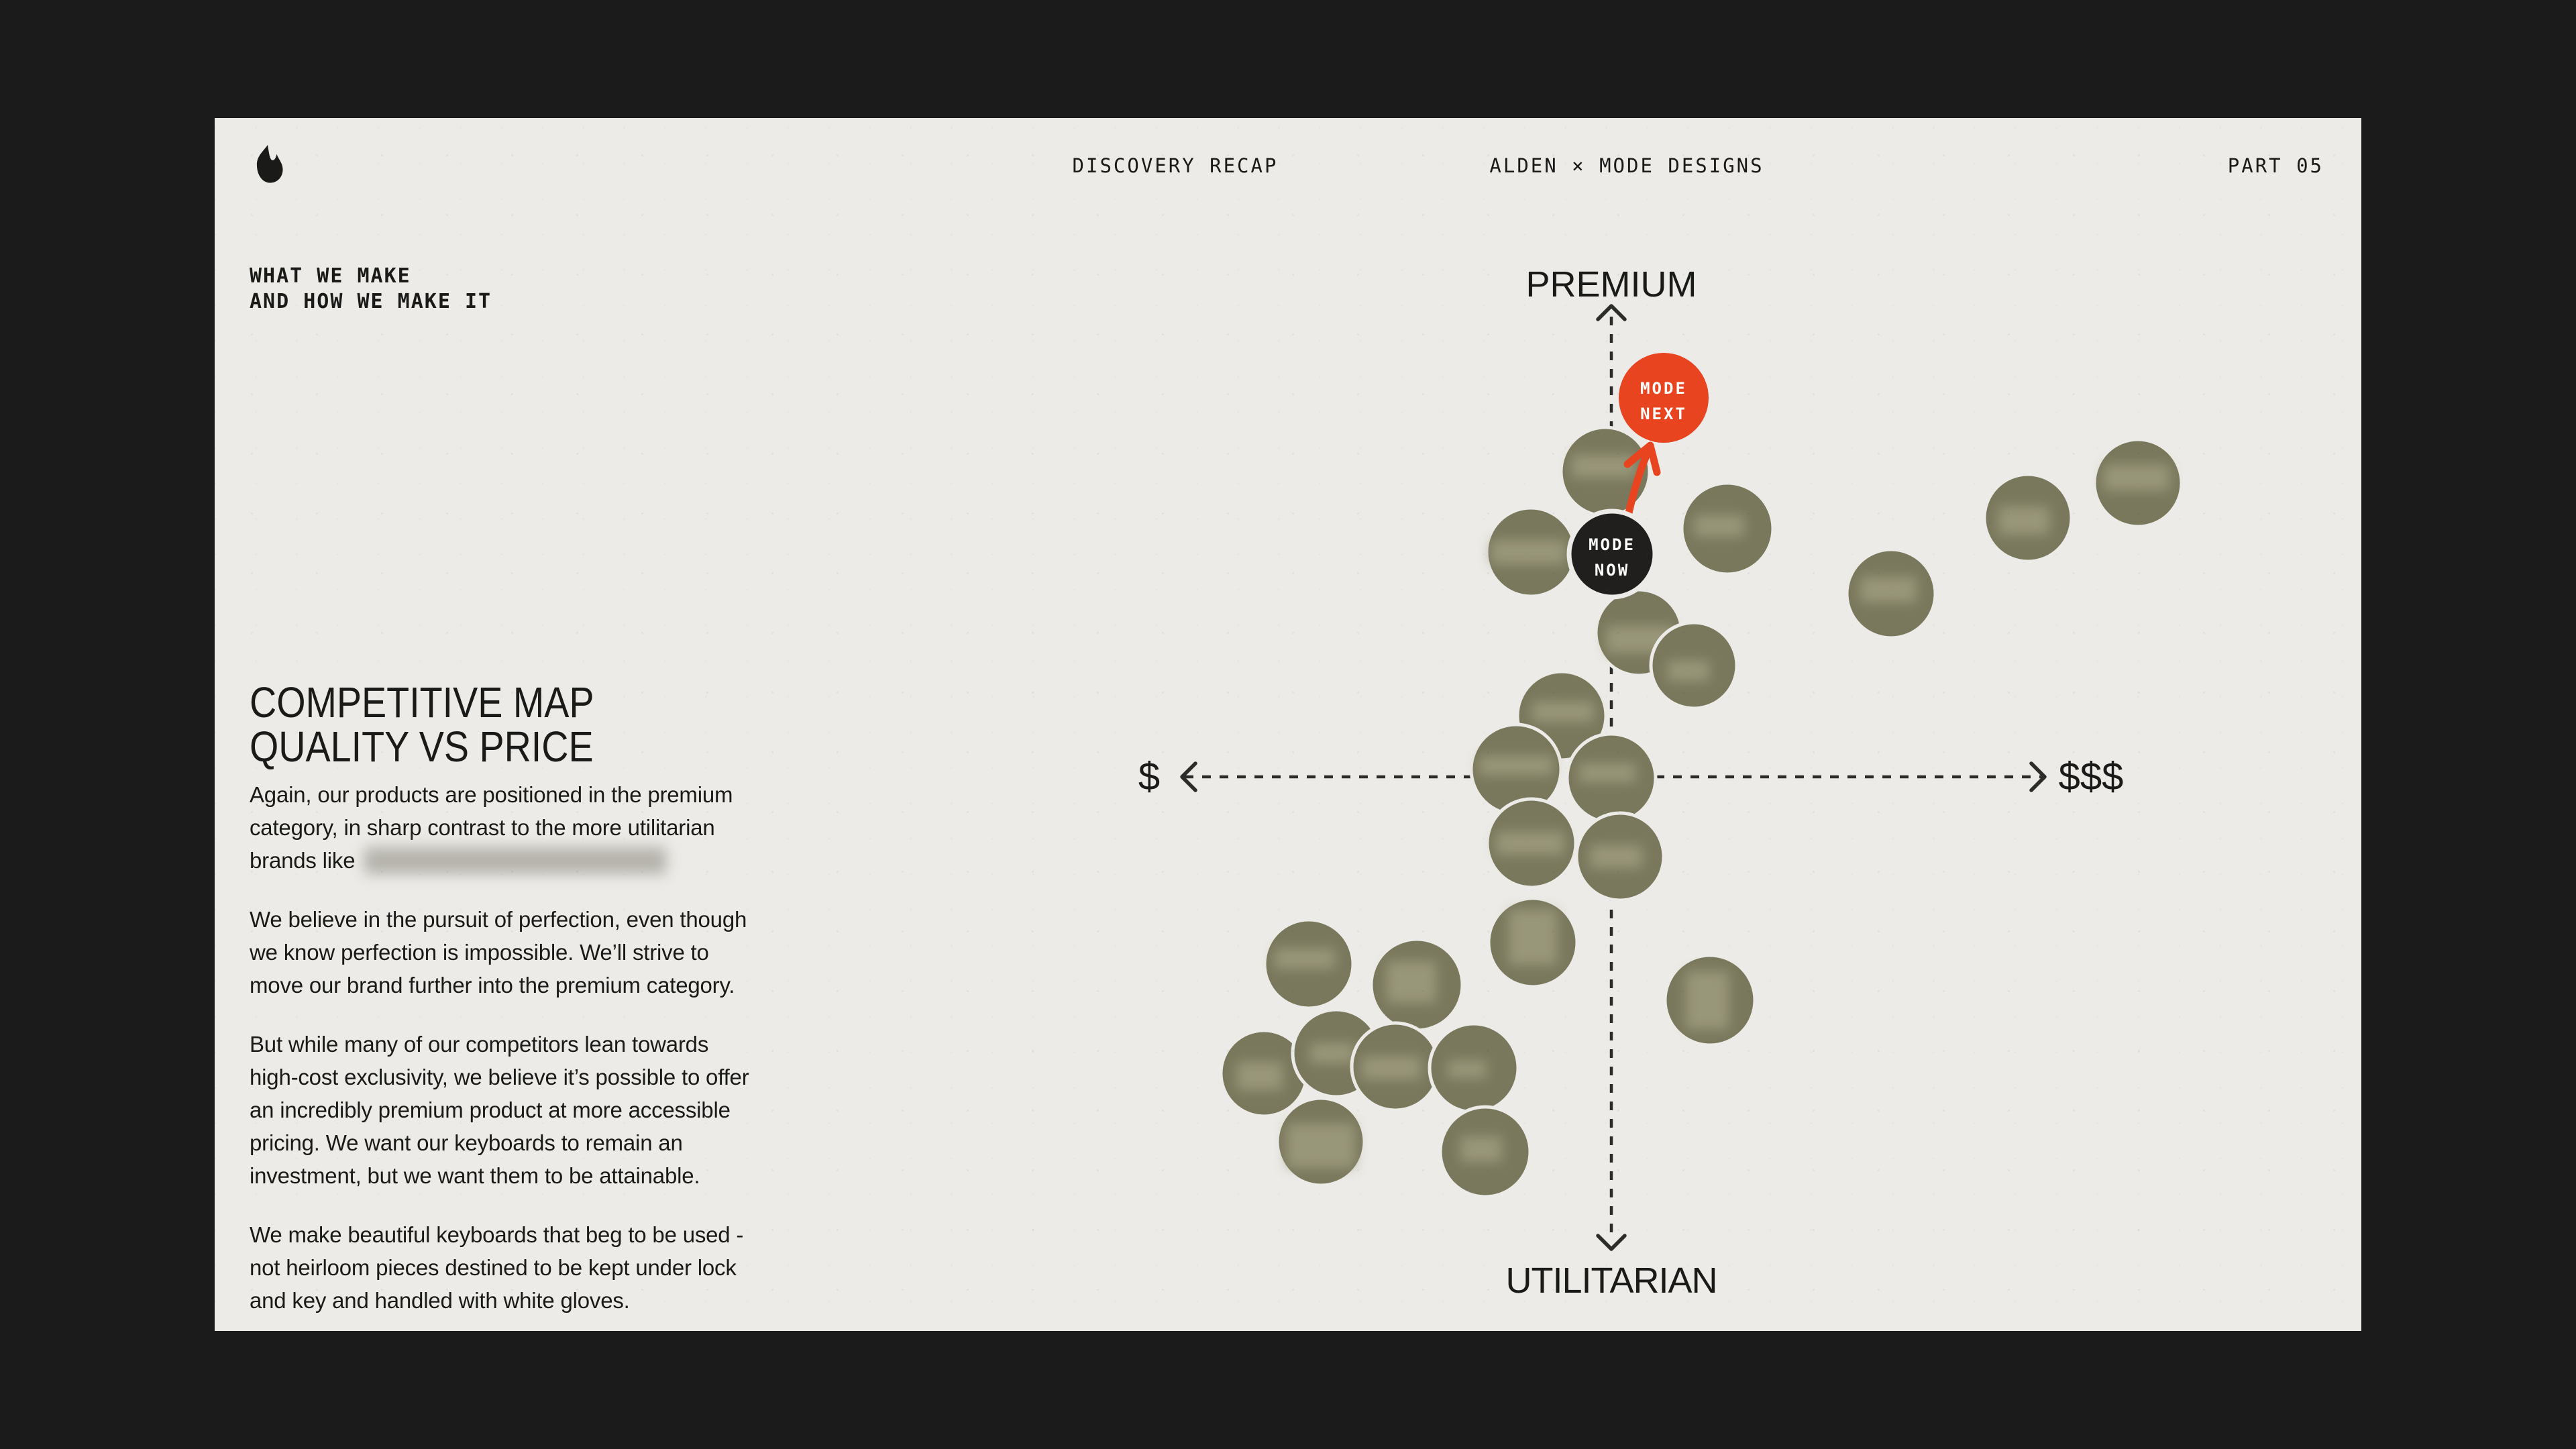 The image size is (2576, 1449). What do you see at coordinates (1188, 776) in the screenshot?
I see `axis-arrowhead-left-icon` at bounding box center [1188, 776].